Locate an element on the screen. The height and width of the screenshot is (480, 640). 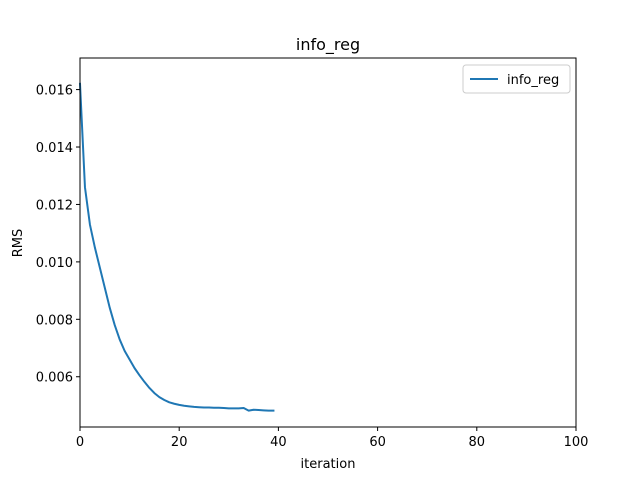
x-axis-label: iteration is located at coordinates (328, 464).